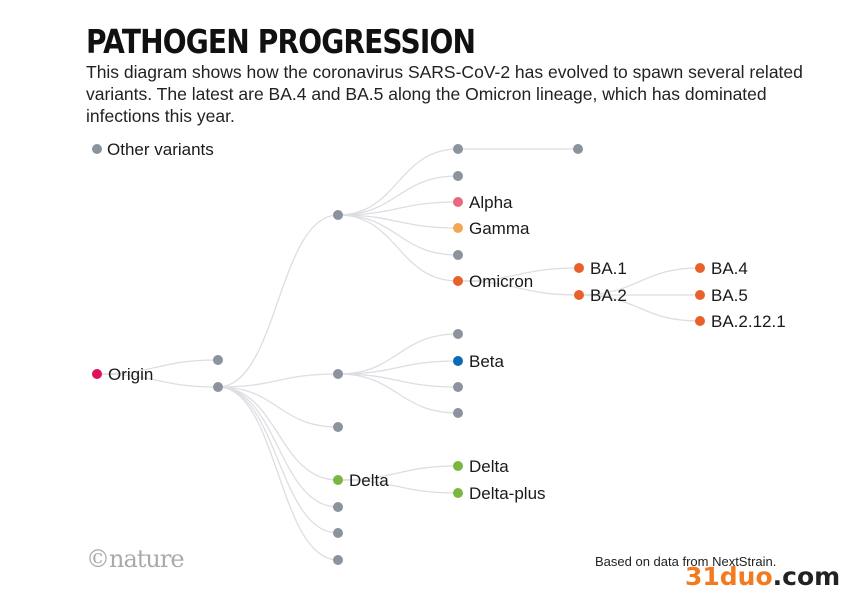 This screenshot has height=598, width=848. I want to click on node-n2, so click(218, 387).